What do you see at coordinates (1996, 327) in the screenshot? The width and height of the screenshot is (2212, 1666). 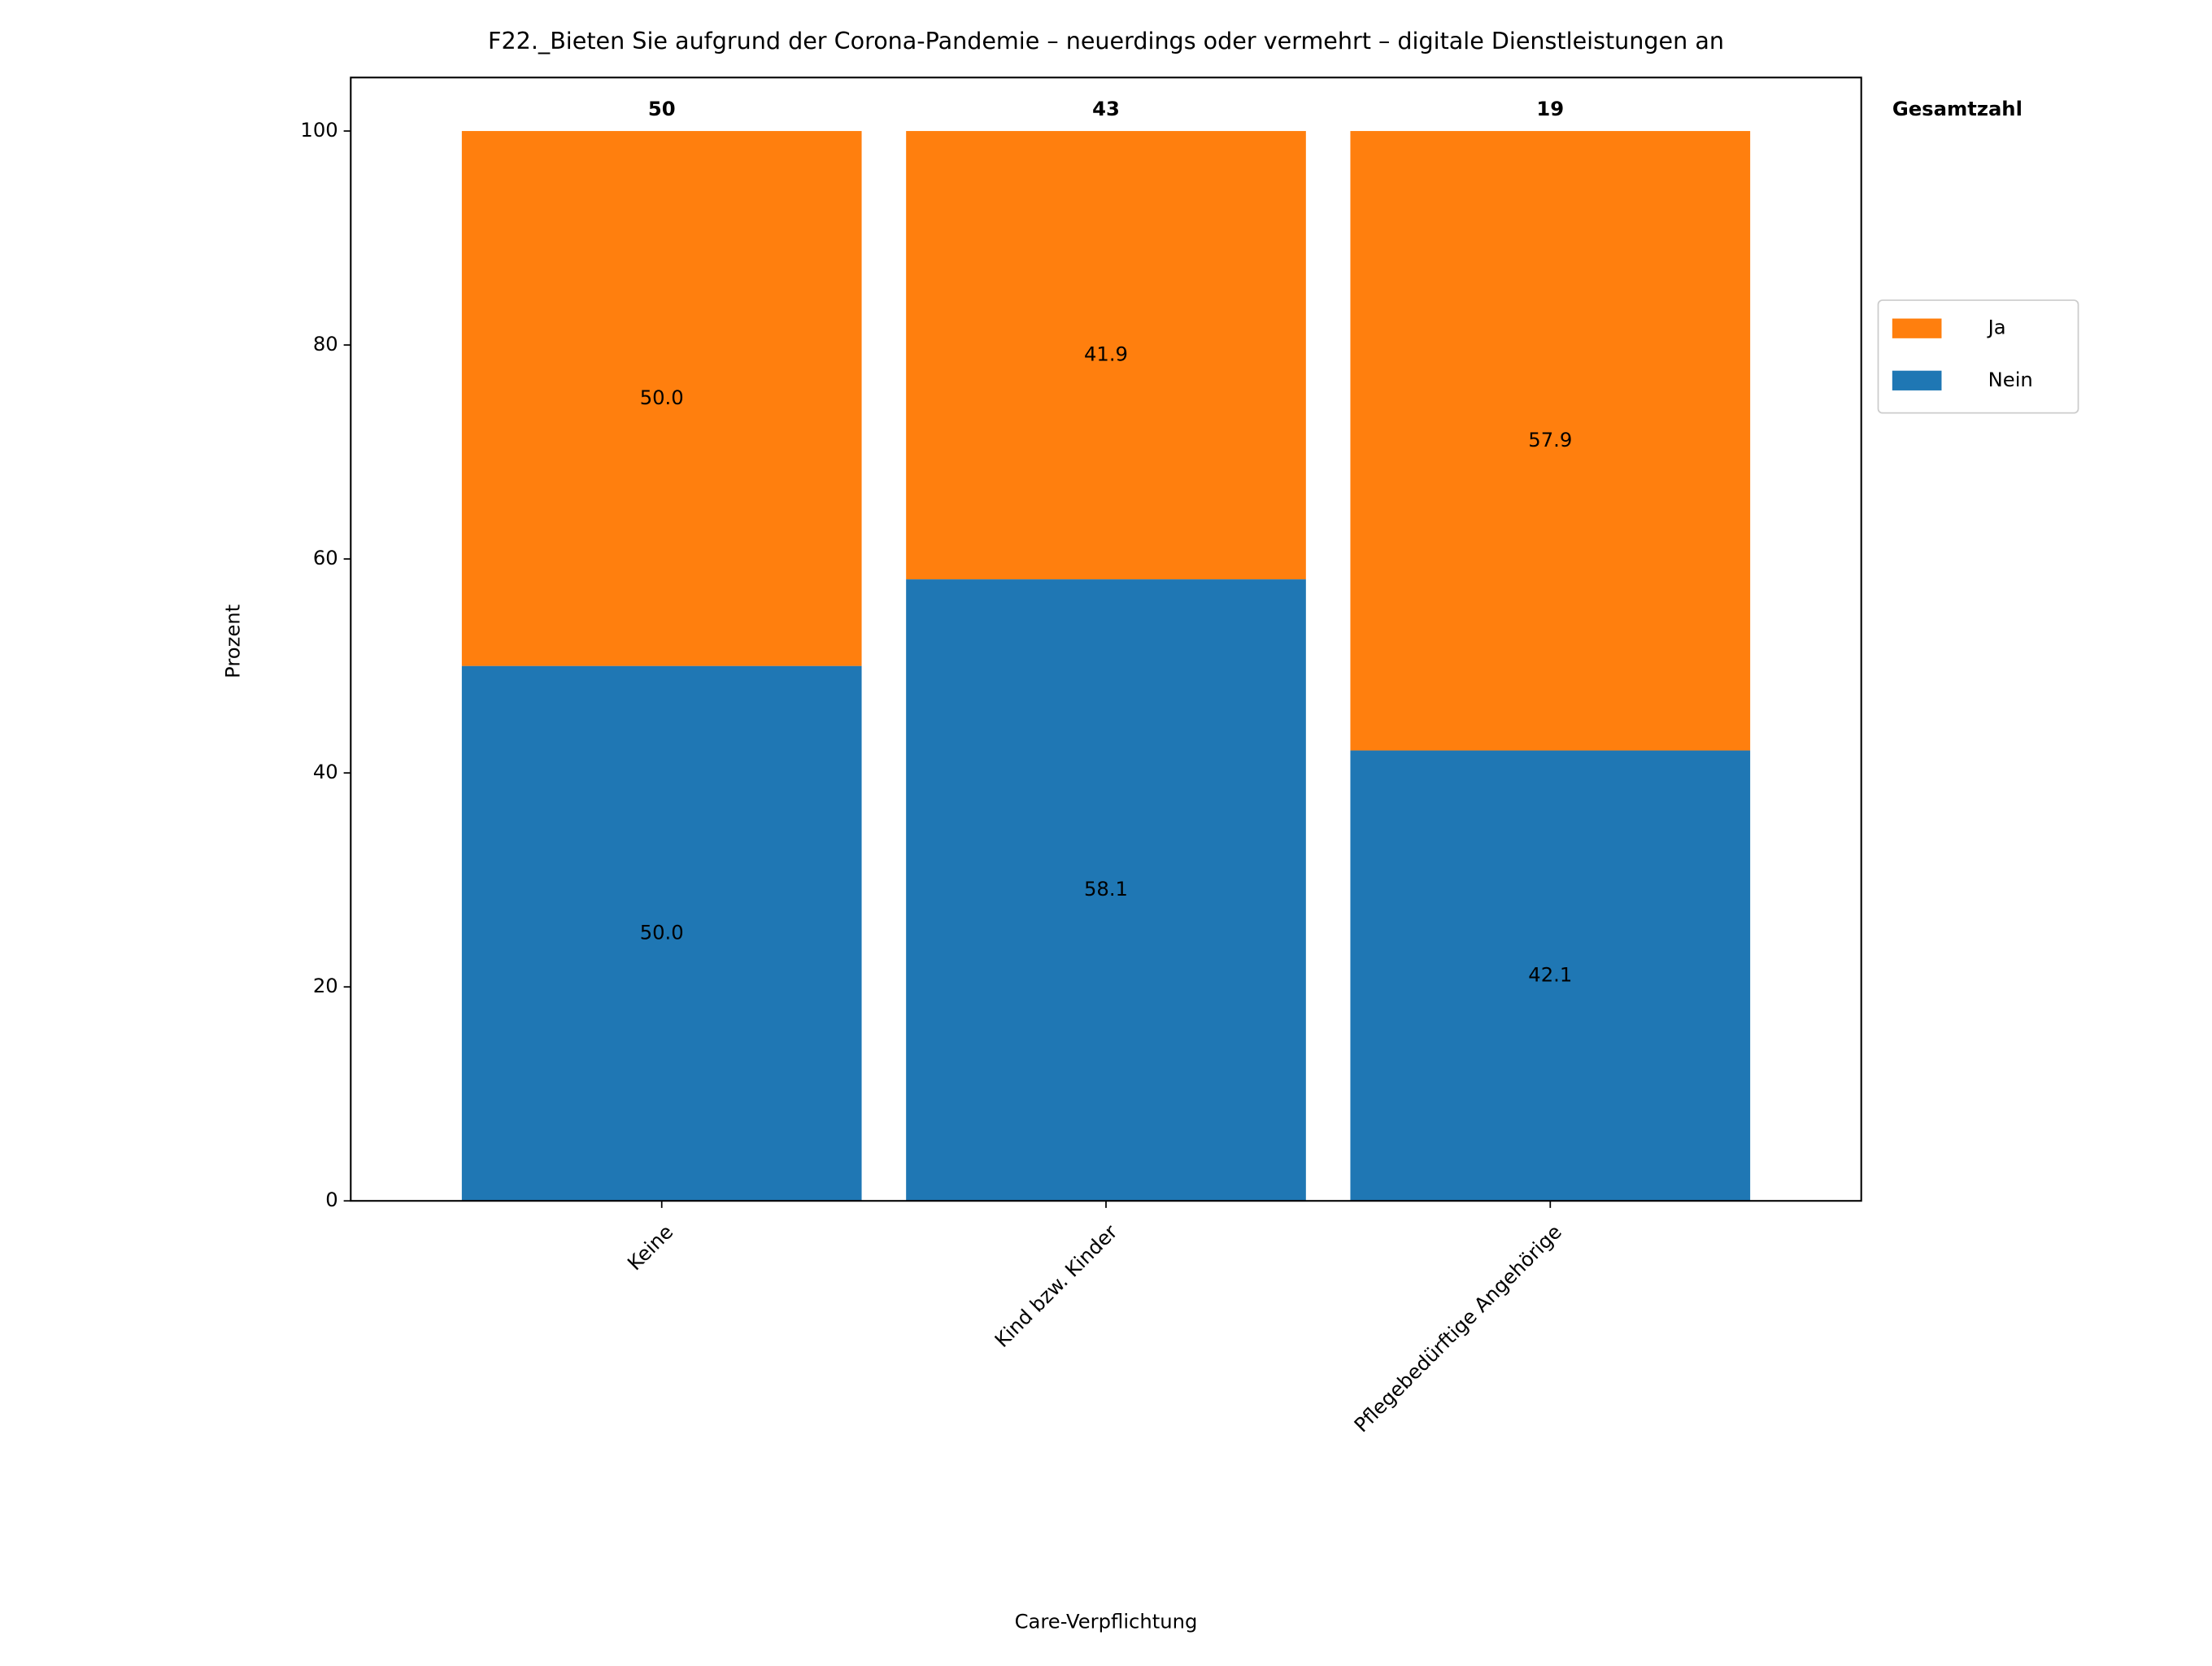 I see `legend-label: Ja` at bounding box center [1996, 327].